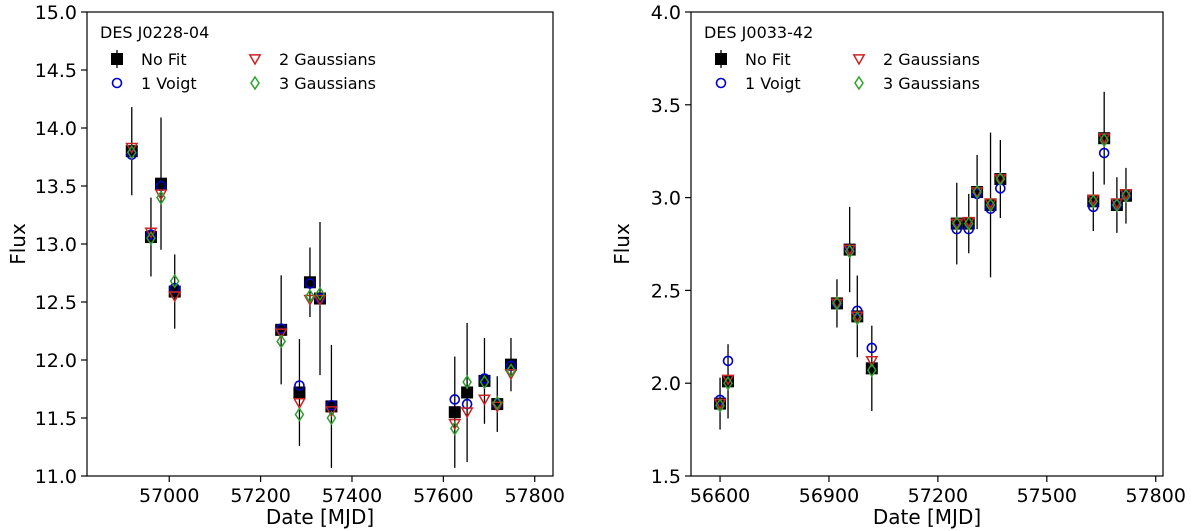  I want to click on chart-title: DES J0228-04, so click(154, 32).